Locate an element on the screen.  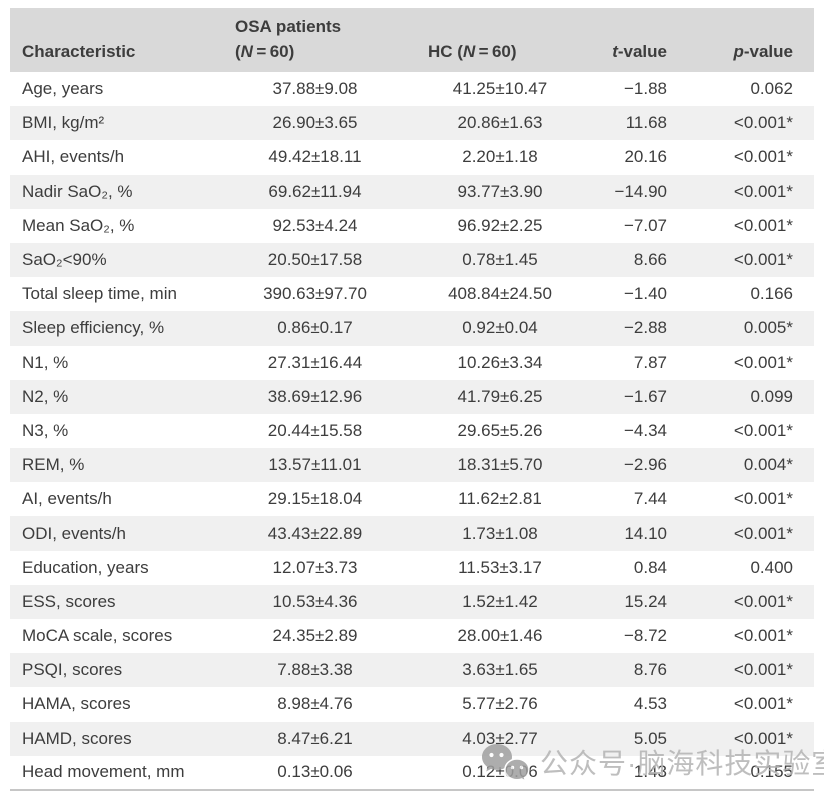
t-value-cell: 11.68 is located at coordinates (646, 123).